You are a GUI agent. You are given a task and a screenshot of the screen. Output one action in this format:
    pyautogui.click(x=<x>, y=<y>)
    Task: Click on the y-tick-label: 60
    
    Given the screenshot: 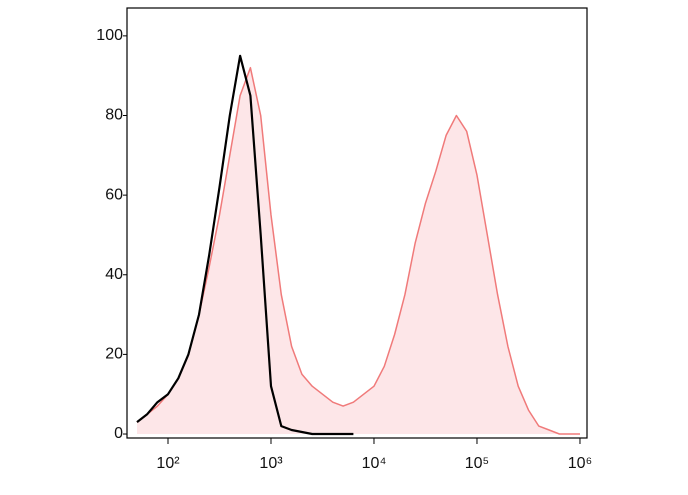 What is the action you would take?
    pyautogui.click(x=114, y=194)
    